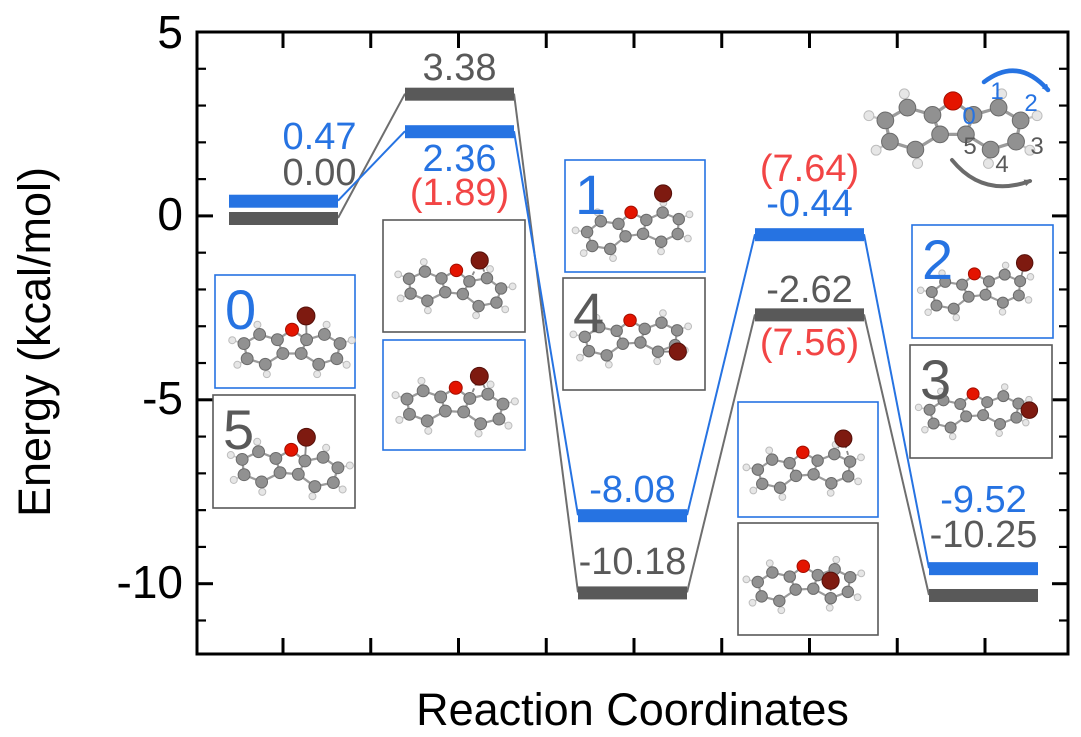 The width and height of the screenshot is (1081, 737). I want to click on y-tick-label: 0, so click(170, 214).